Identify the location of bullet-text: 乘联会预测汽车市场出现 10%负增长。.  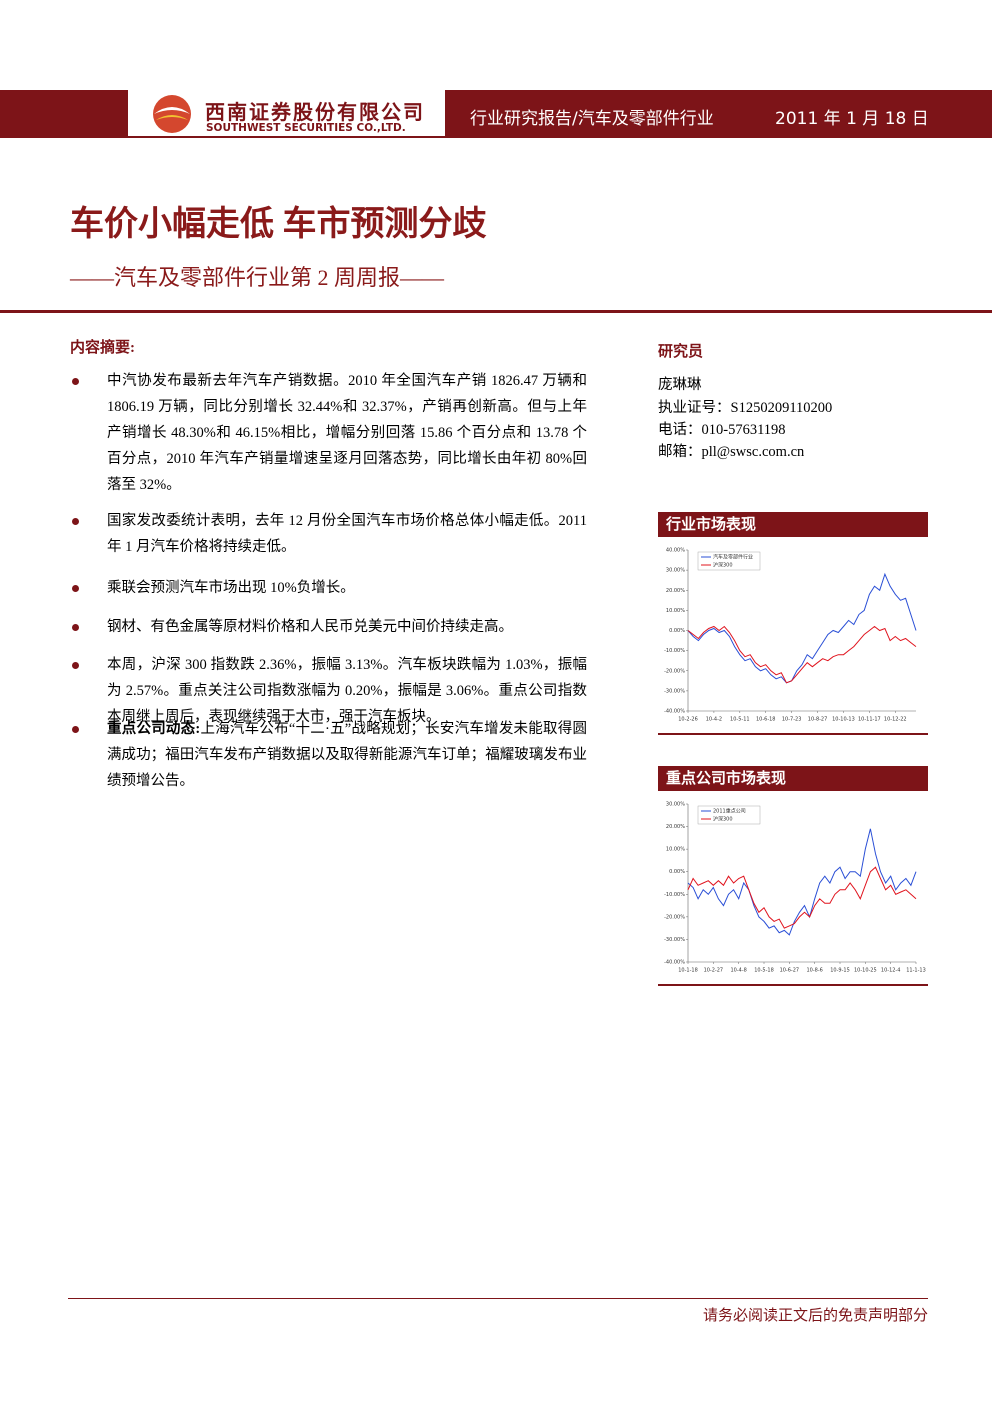
(231, 588).